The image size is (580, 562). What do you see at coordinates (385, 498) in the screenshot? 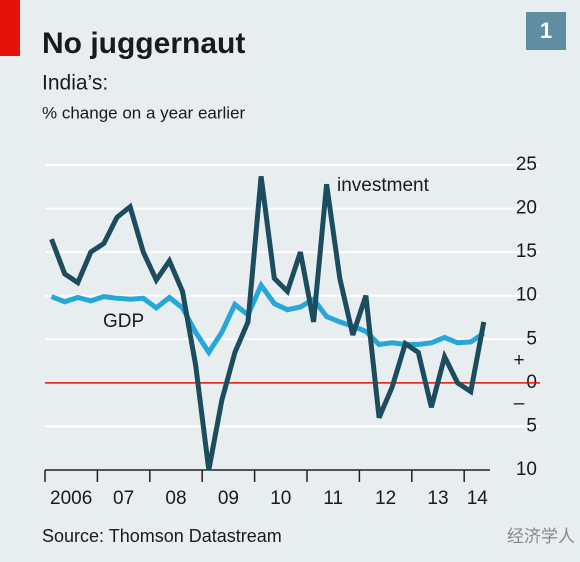
I see `x-tick-label: 12` at bounding box center [385, 498].